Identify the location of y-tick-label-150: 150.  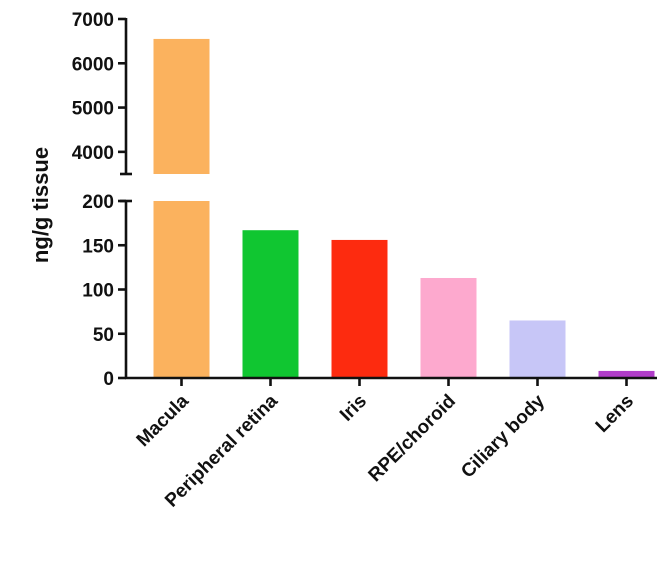
(98, 246).